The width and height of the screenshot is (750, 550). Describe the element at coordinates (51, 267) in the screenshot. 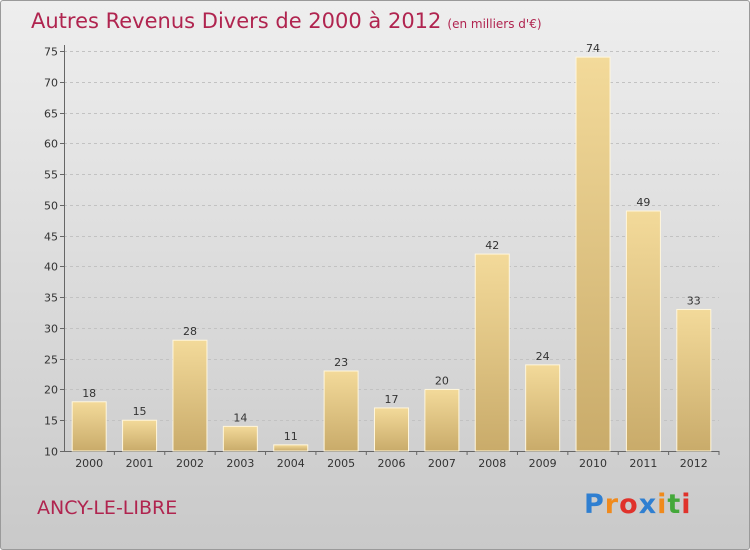

I see `y-tick-label: 40` at that location.